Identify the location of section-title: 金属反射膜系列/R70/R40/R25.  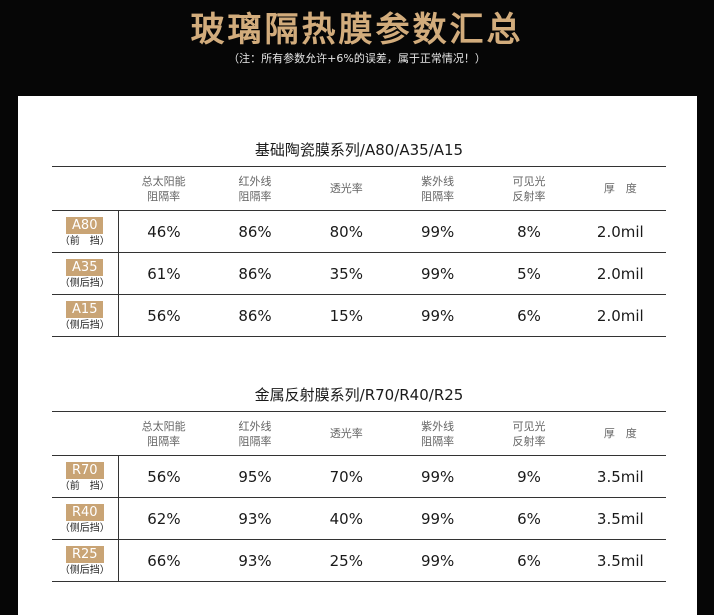
(359, 395).